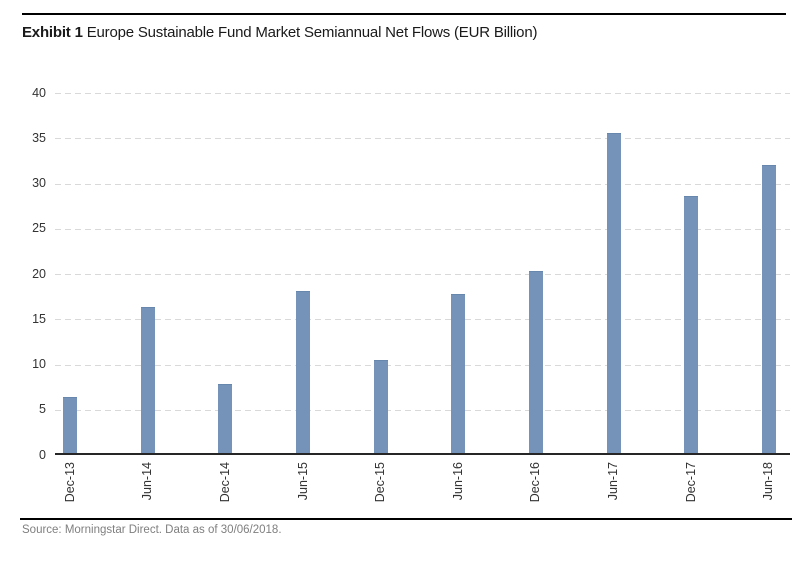 This screenshot has width=806, height=563. I want to click on exhibit-label: Exhibit 1, so click(52, 32).